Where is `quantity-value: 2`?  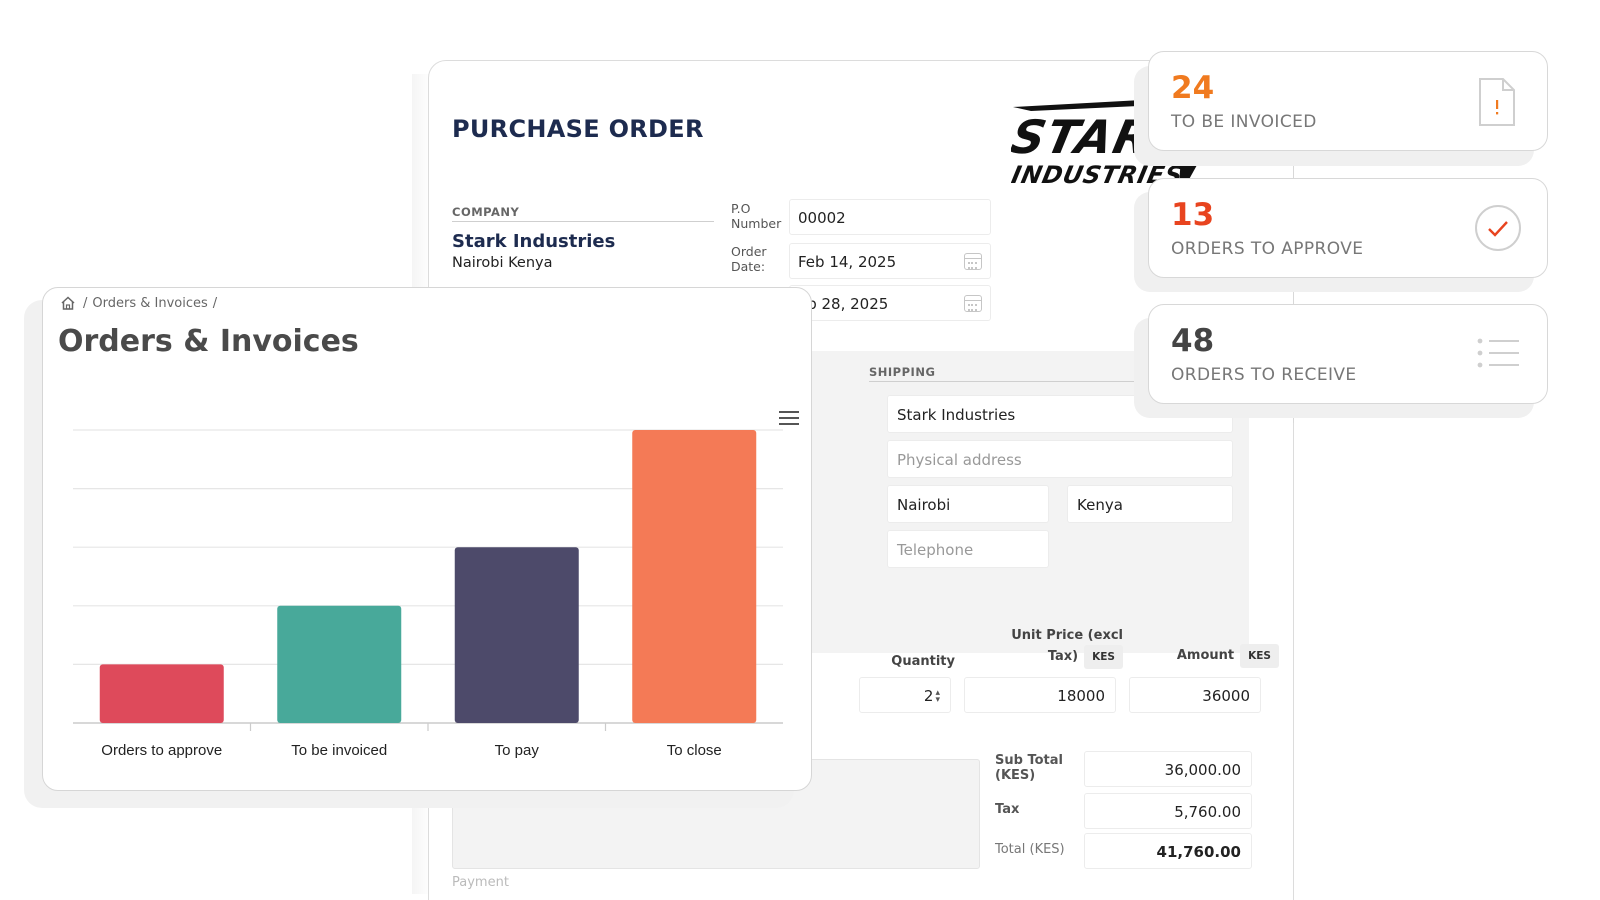 quantity-value: 2 is located at coordinates (928, 696).